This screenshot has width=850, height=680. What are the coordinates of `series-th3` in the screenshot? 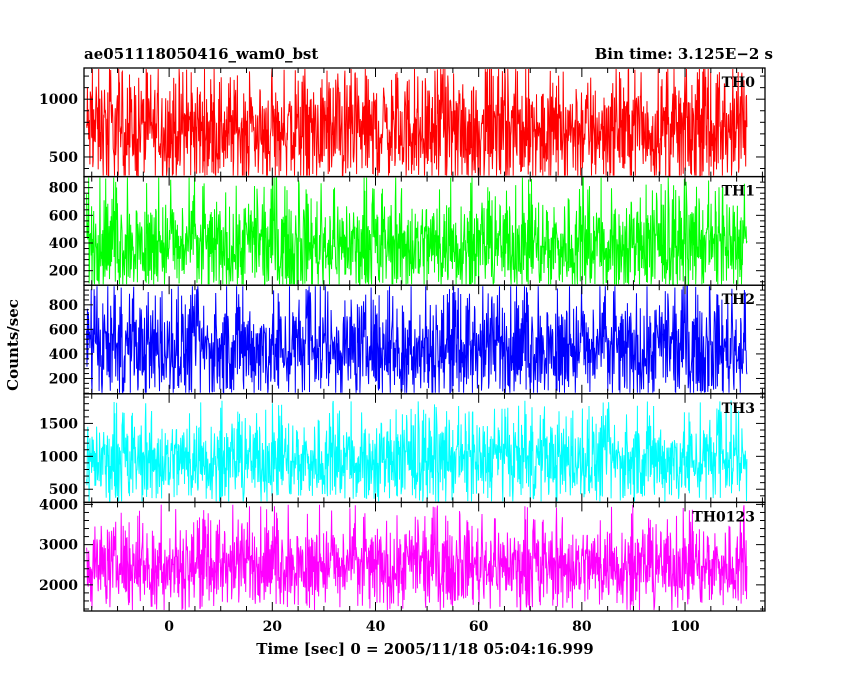 It's located at (417, 451).